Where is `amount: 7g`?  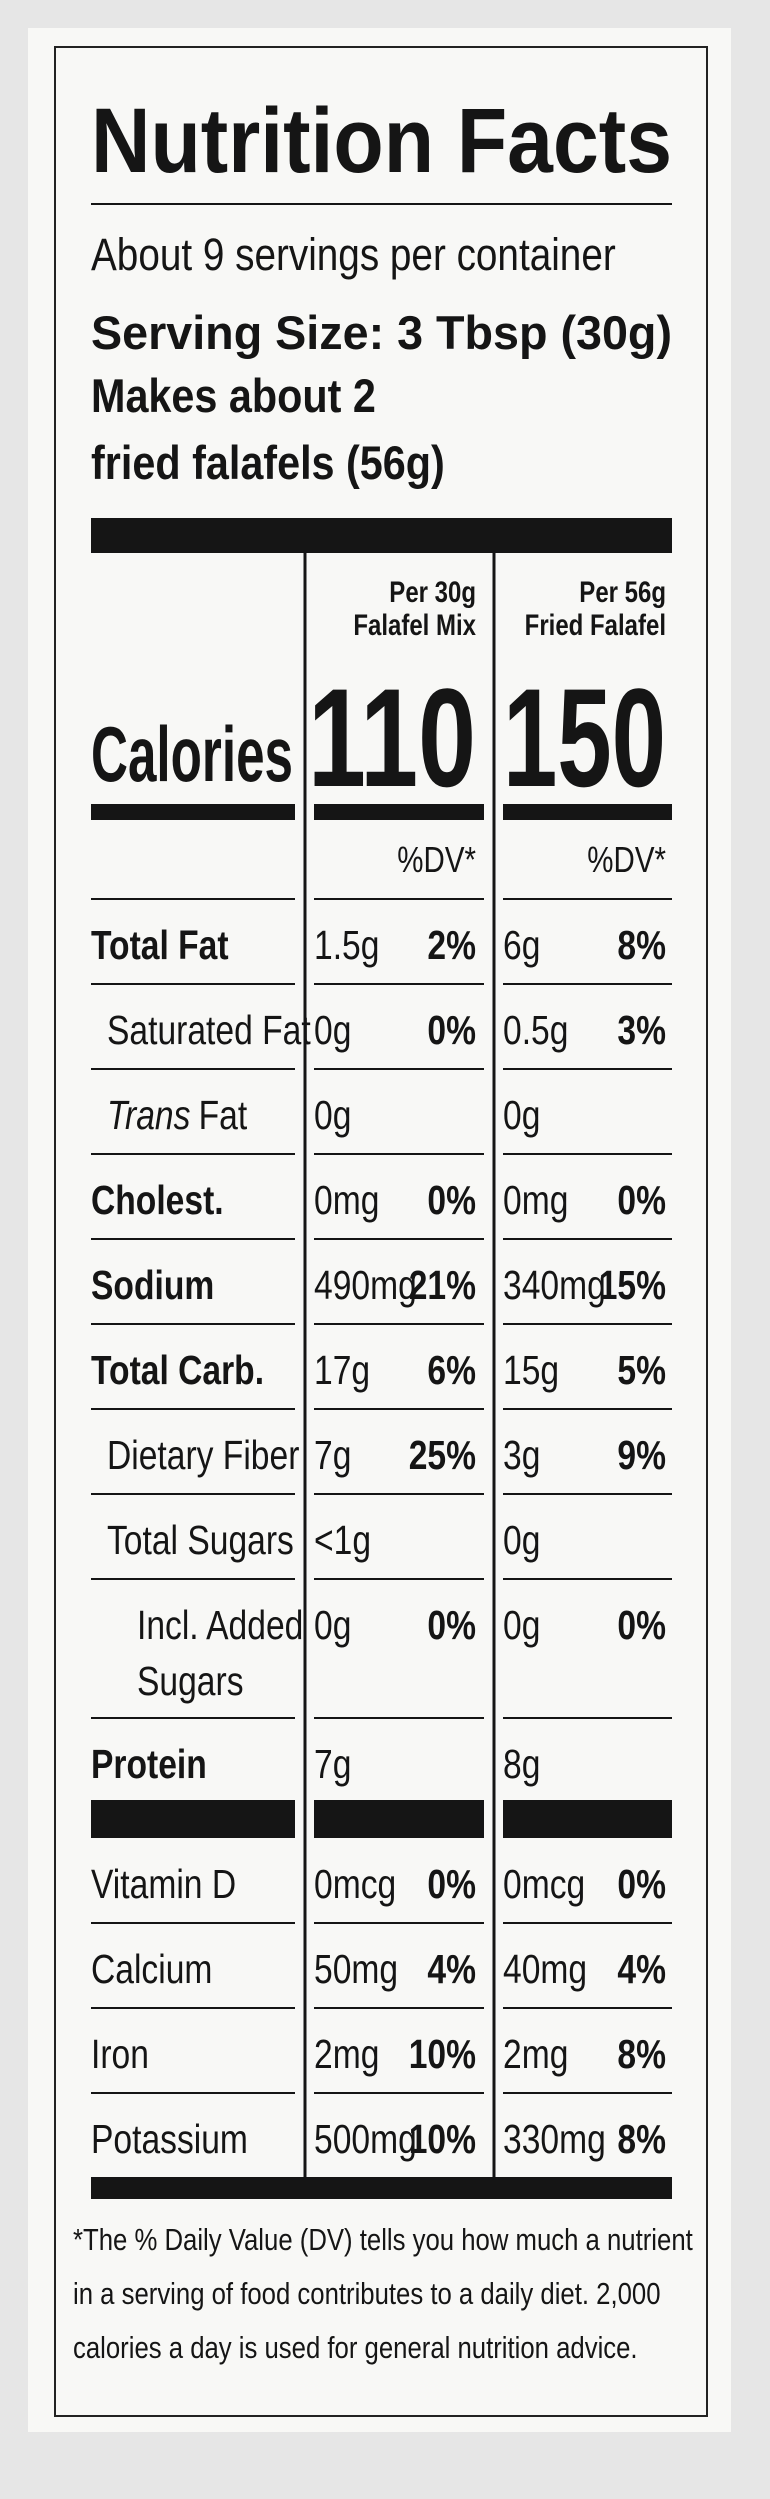
amount: 7g is located at coordinates (332, 1455).